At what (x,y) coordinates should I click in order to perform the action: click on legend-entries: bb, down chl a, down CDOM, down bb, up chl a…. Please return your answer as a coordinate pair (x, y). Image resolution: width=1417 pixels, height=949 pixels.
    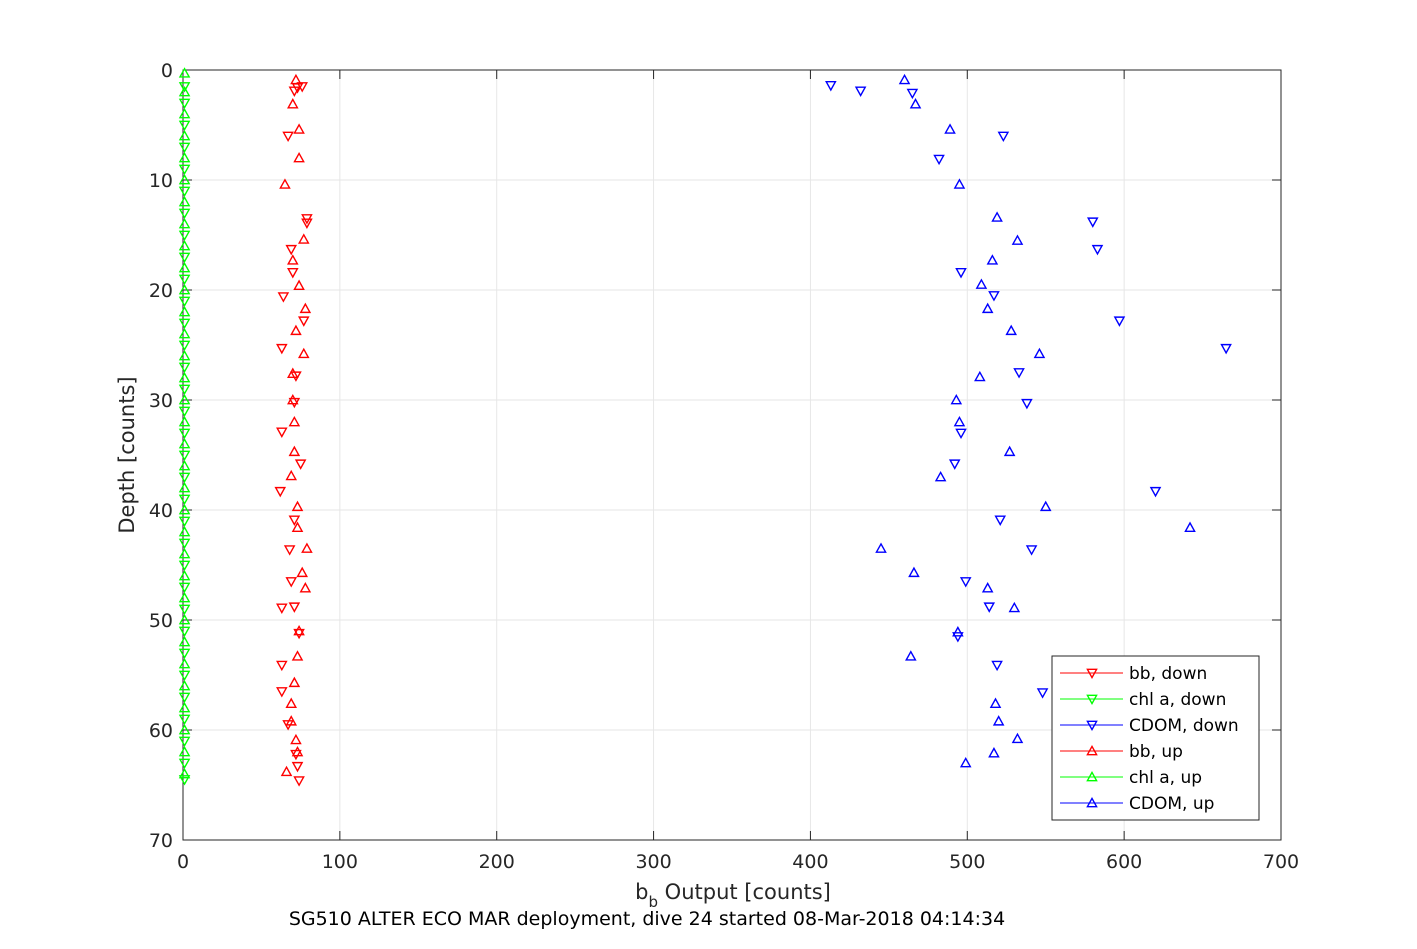
    Looking at the image, I should click on (1149, 739).